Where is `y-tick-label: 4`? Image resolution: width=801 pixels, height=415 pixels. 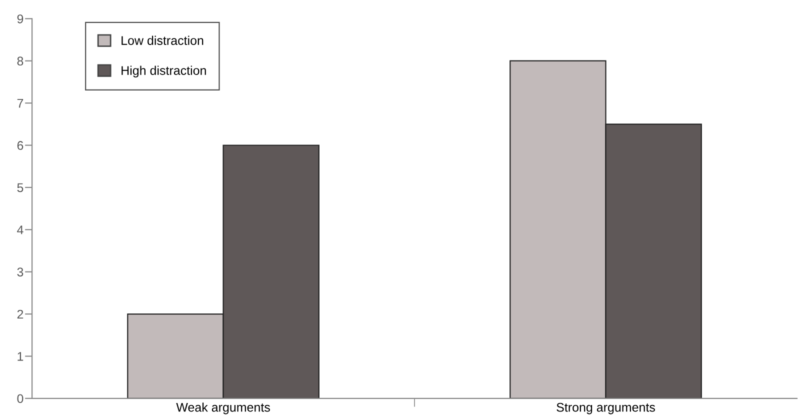
y-tick-label: 4 is located at coordinates (20, 230).